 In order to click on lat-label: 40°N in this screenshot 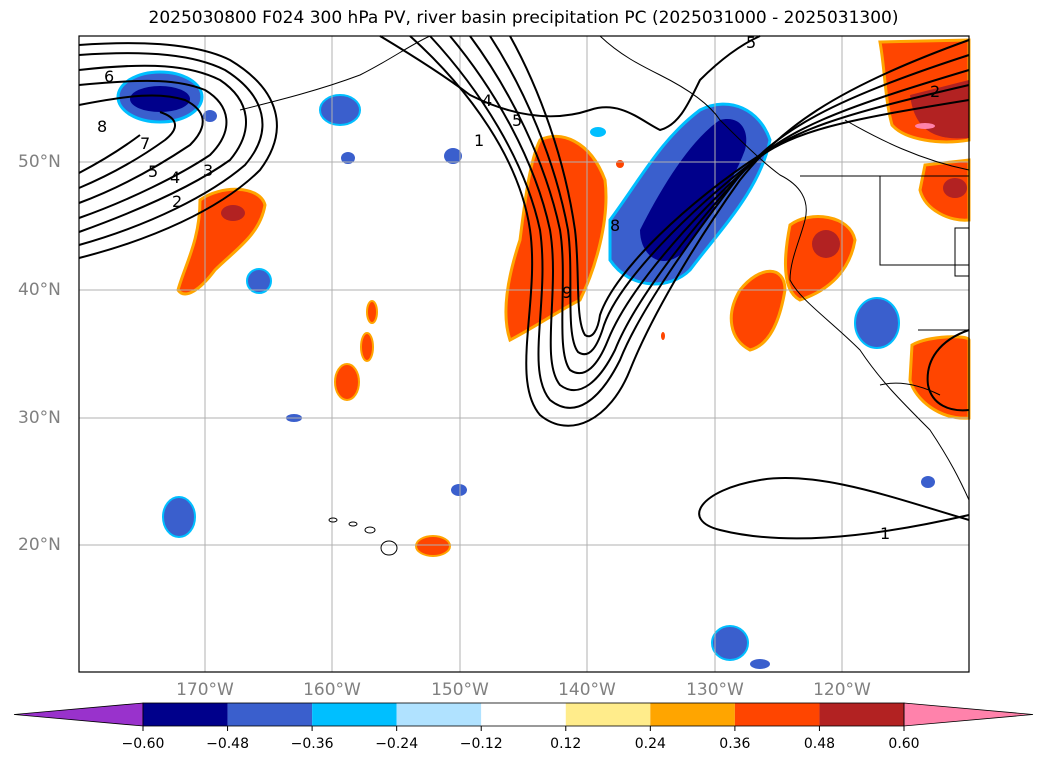, I will do `click(39, 290)`.